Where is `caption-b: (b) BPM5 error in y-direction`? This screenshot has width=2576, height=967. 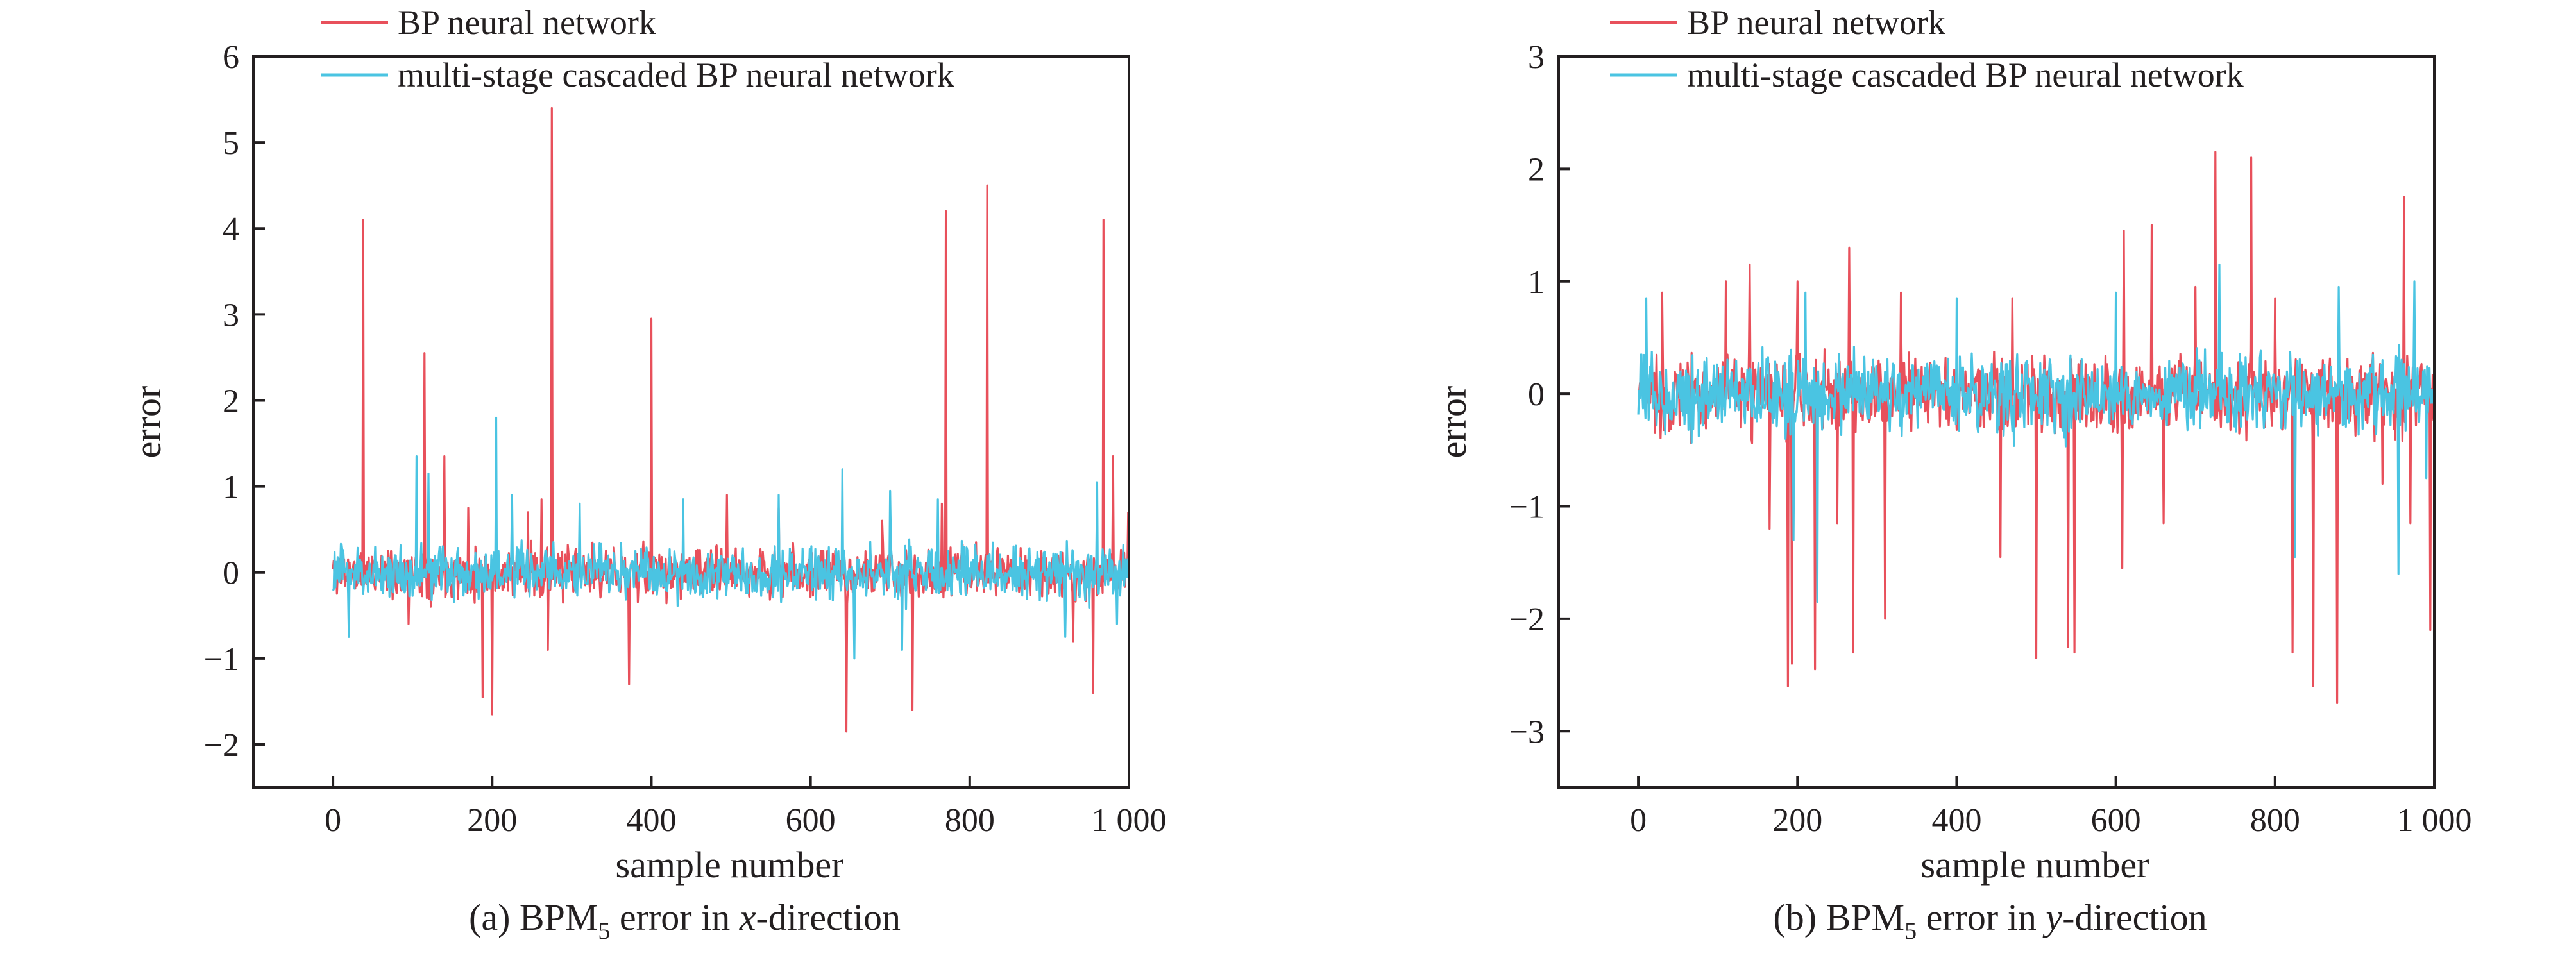 caption-b: (b) BPM5 error in y-direction is located at coordinates (1990, 921).